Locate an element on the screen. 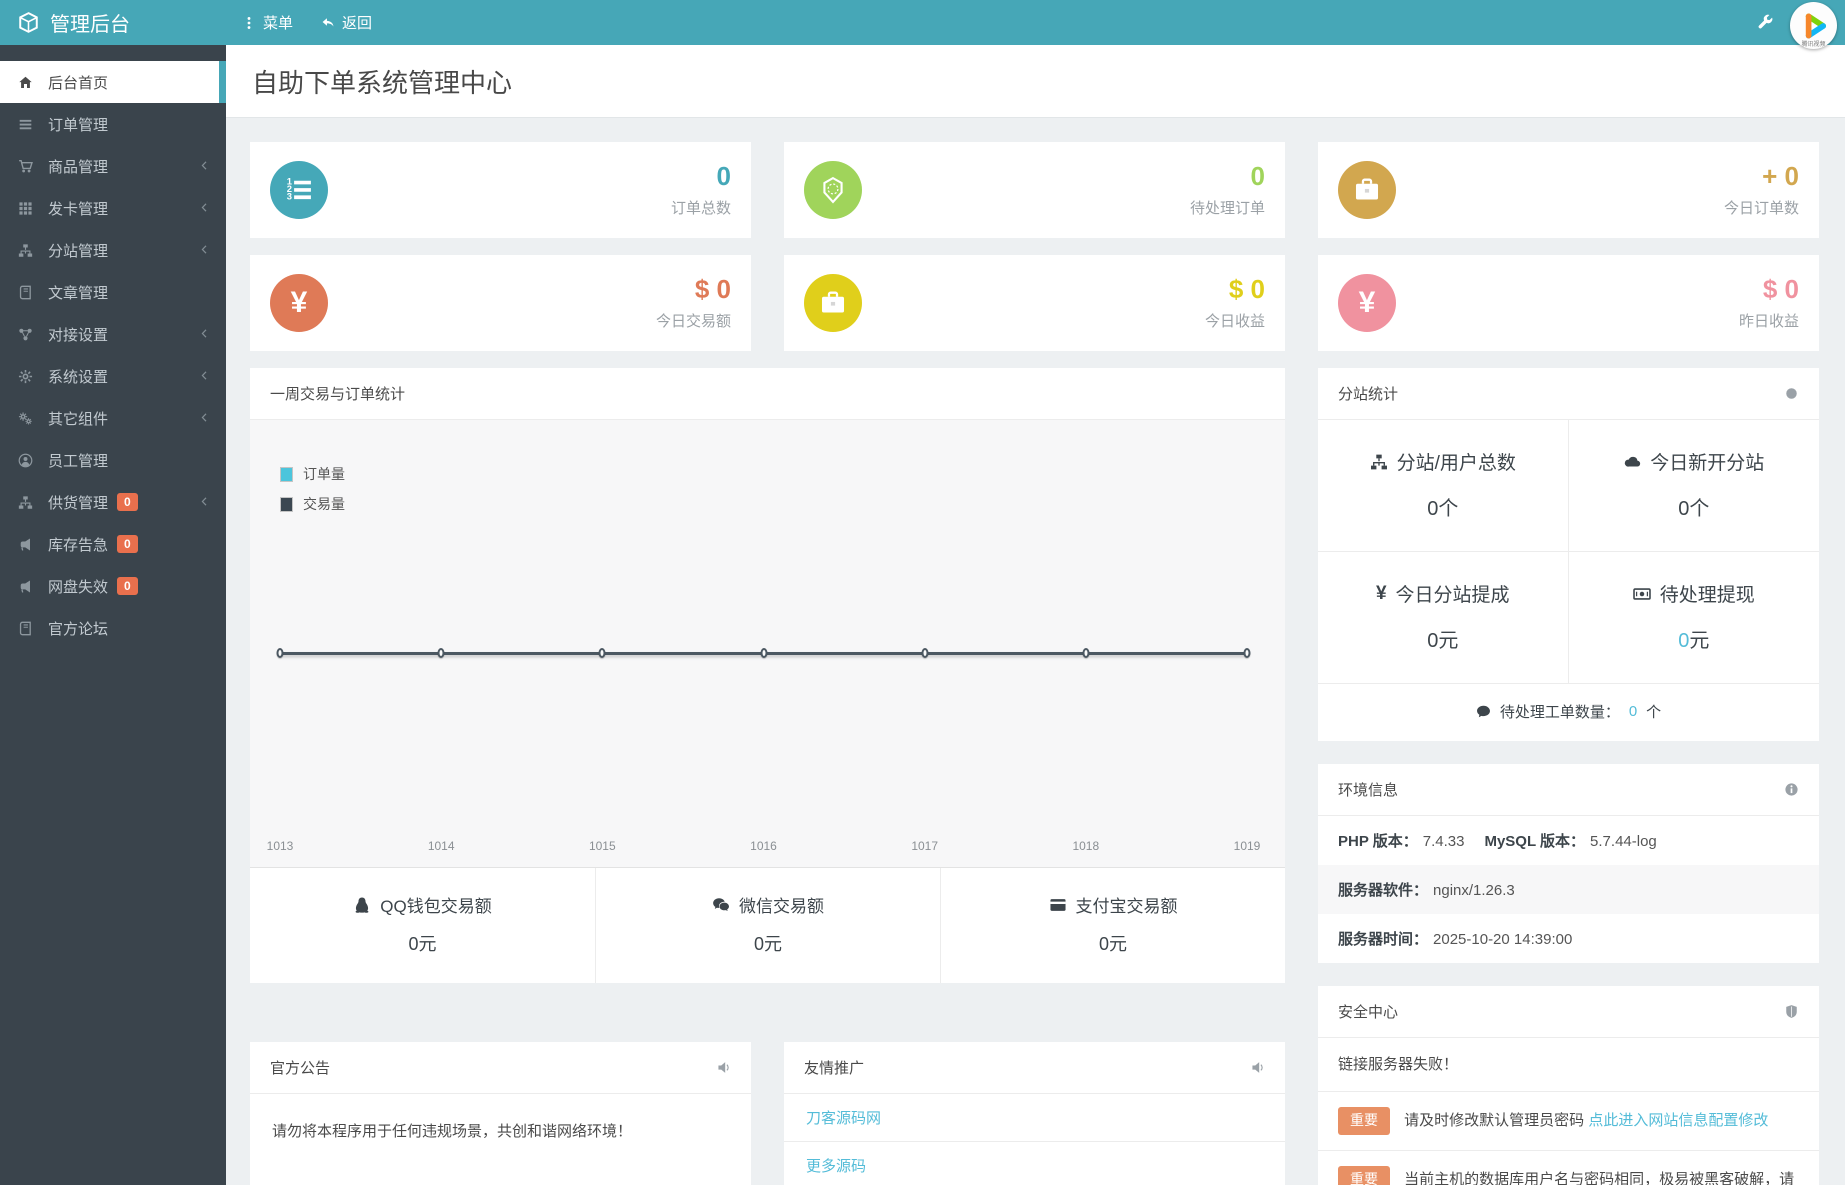 Image resolution: width=1845 pixels, height=1185 pixels. chart-x-axis: 1013 1014 1015 1016 1017 1018 1019 is located at coordinates (764, 845).